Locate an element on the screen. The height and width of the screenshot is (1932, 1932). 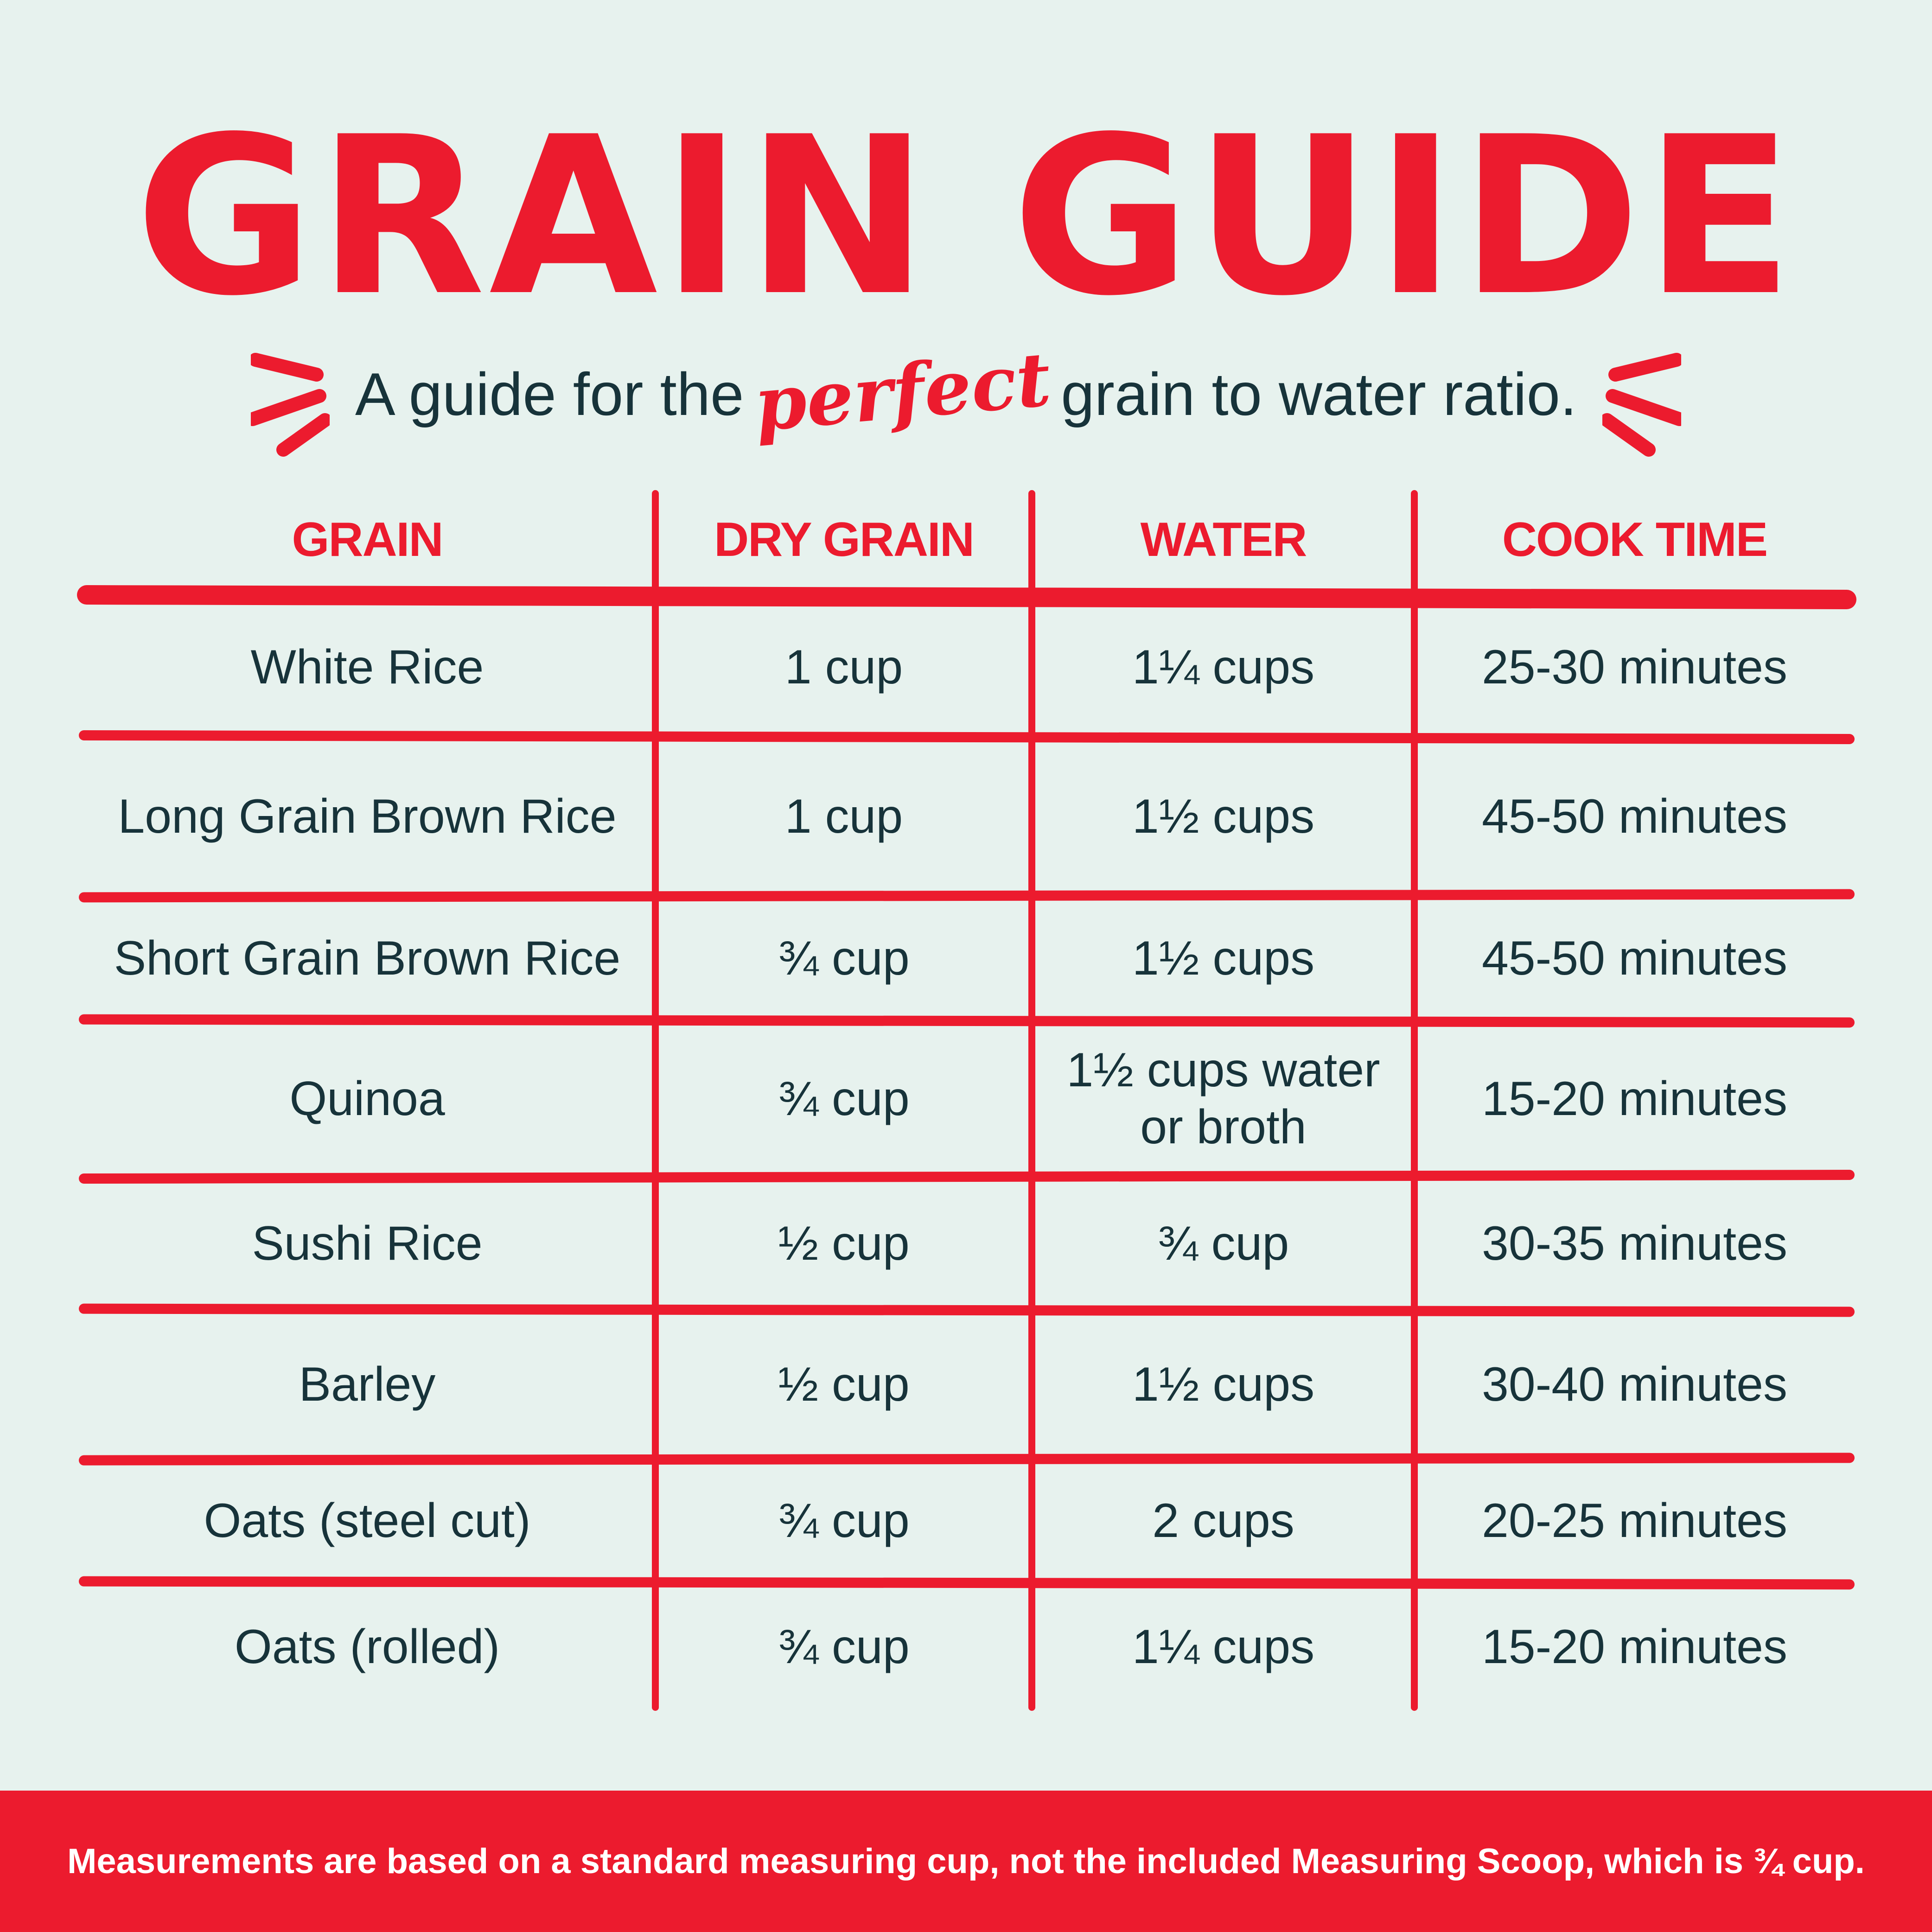
cell-grain: White Rice is located at coordinates (367, 667).